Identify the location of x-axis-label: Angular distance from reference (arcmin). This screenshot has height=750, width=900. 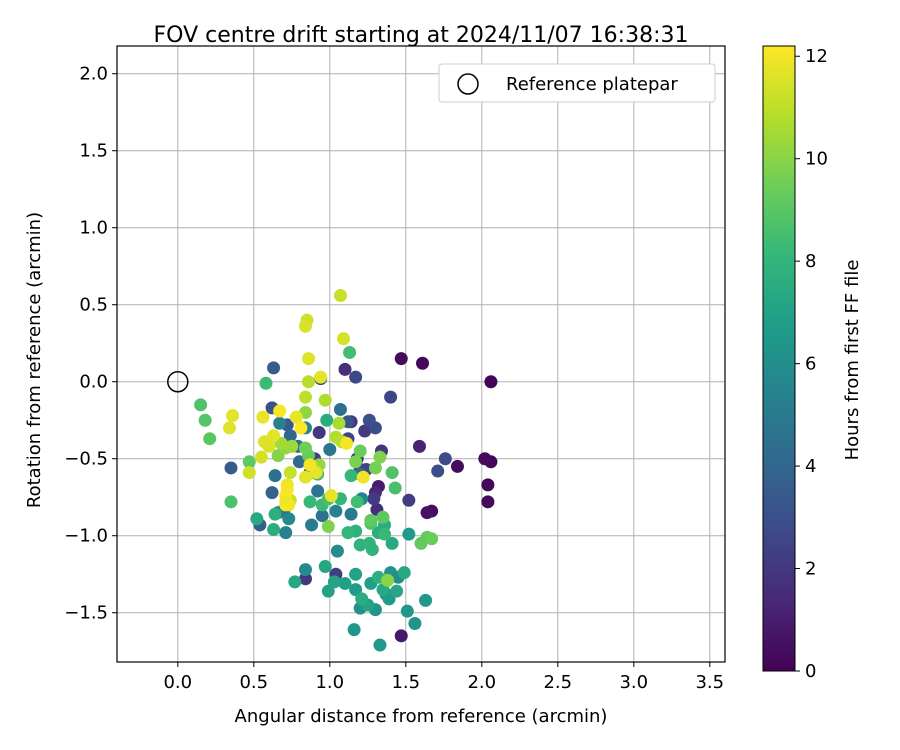
(421, 716).